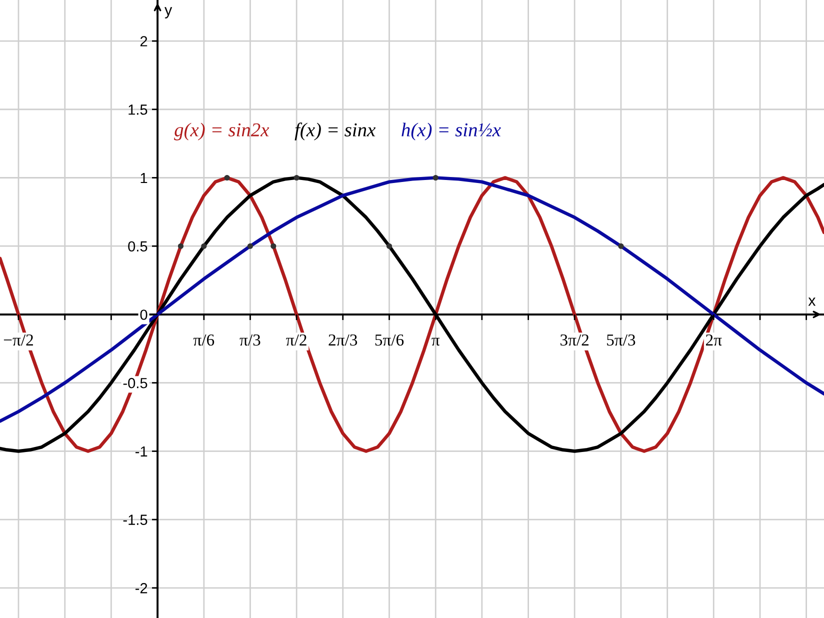 The height and width of the screenshot is (618, 824). Describe the element at coordinates (343, 340) in the screenshot. I see `x-tick-label: 2π/3` at that location.